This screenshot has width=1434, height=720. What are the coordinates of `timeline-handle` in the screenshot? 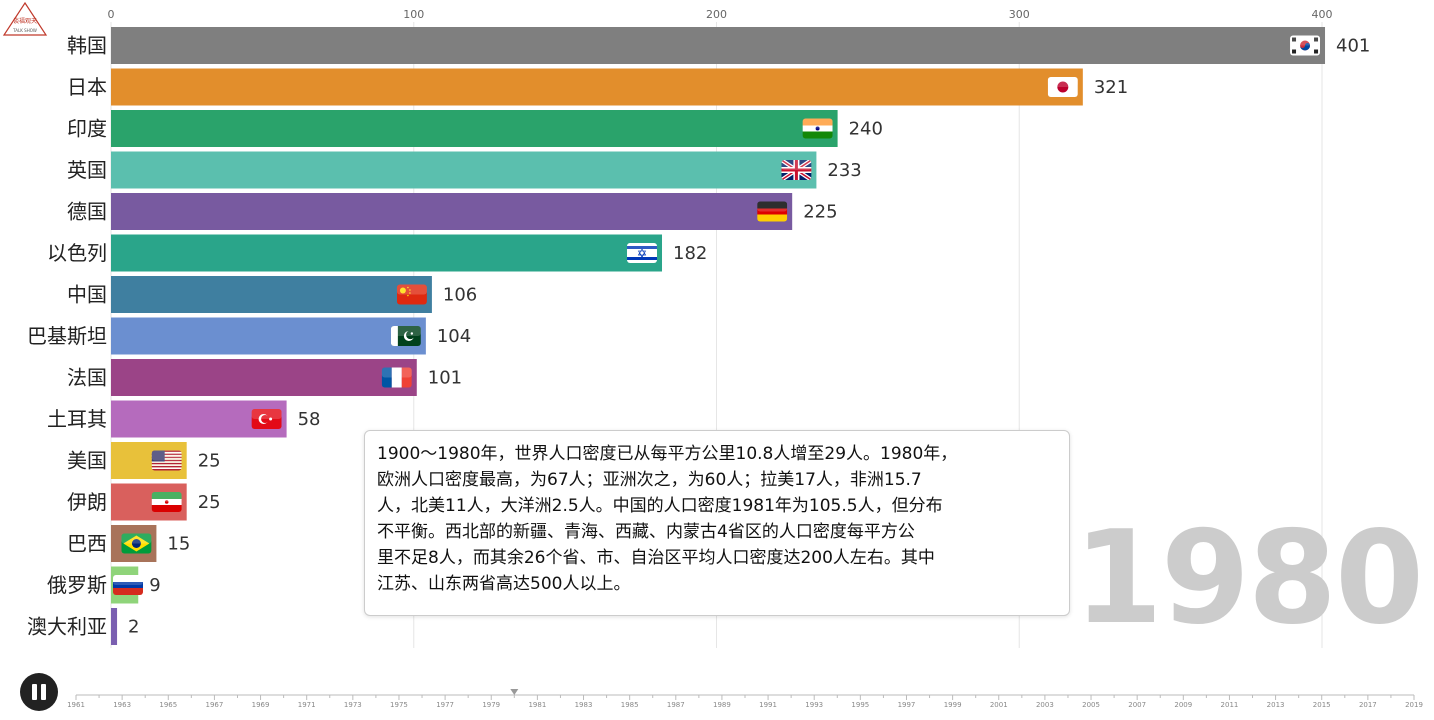 It's located at (514, 692).